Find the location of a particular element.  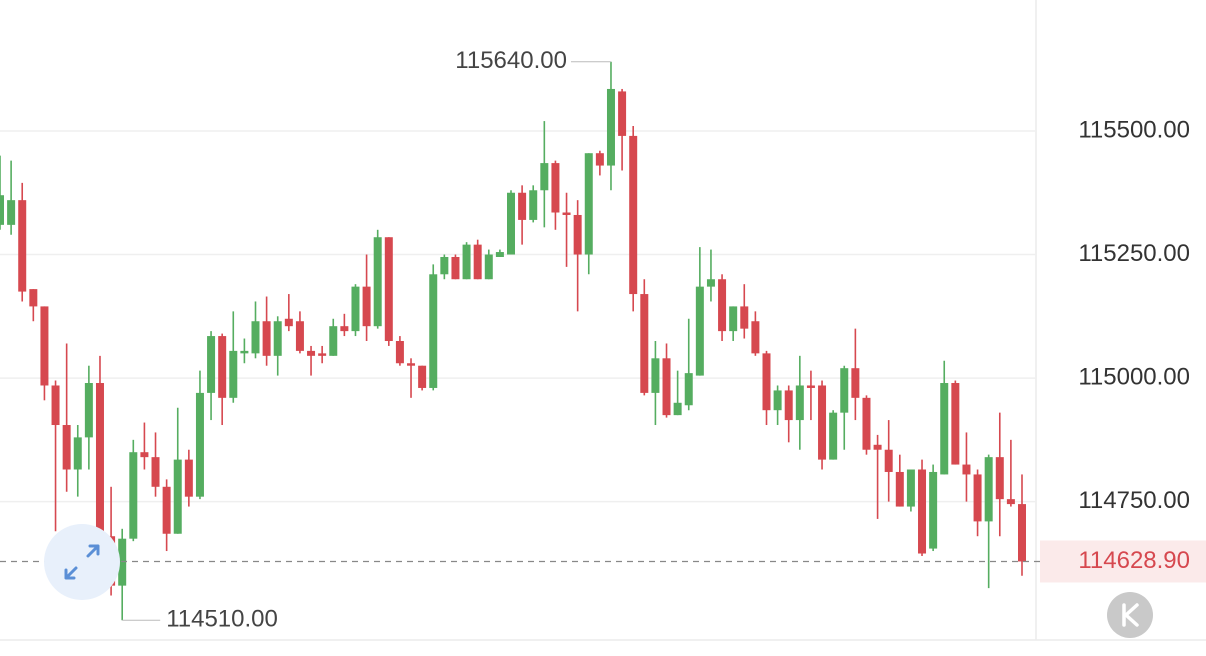

last-price-bg is located at coordinates (1123, 561).